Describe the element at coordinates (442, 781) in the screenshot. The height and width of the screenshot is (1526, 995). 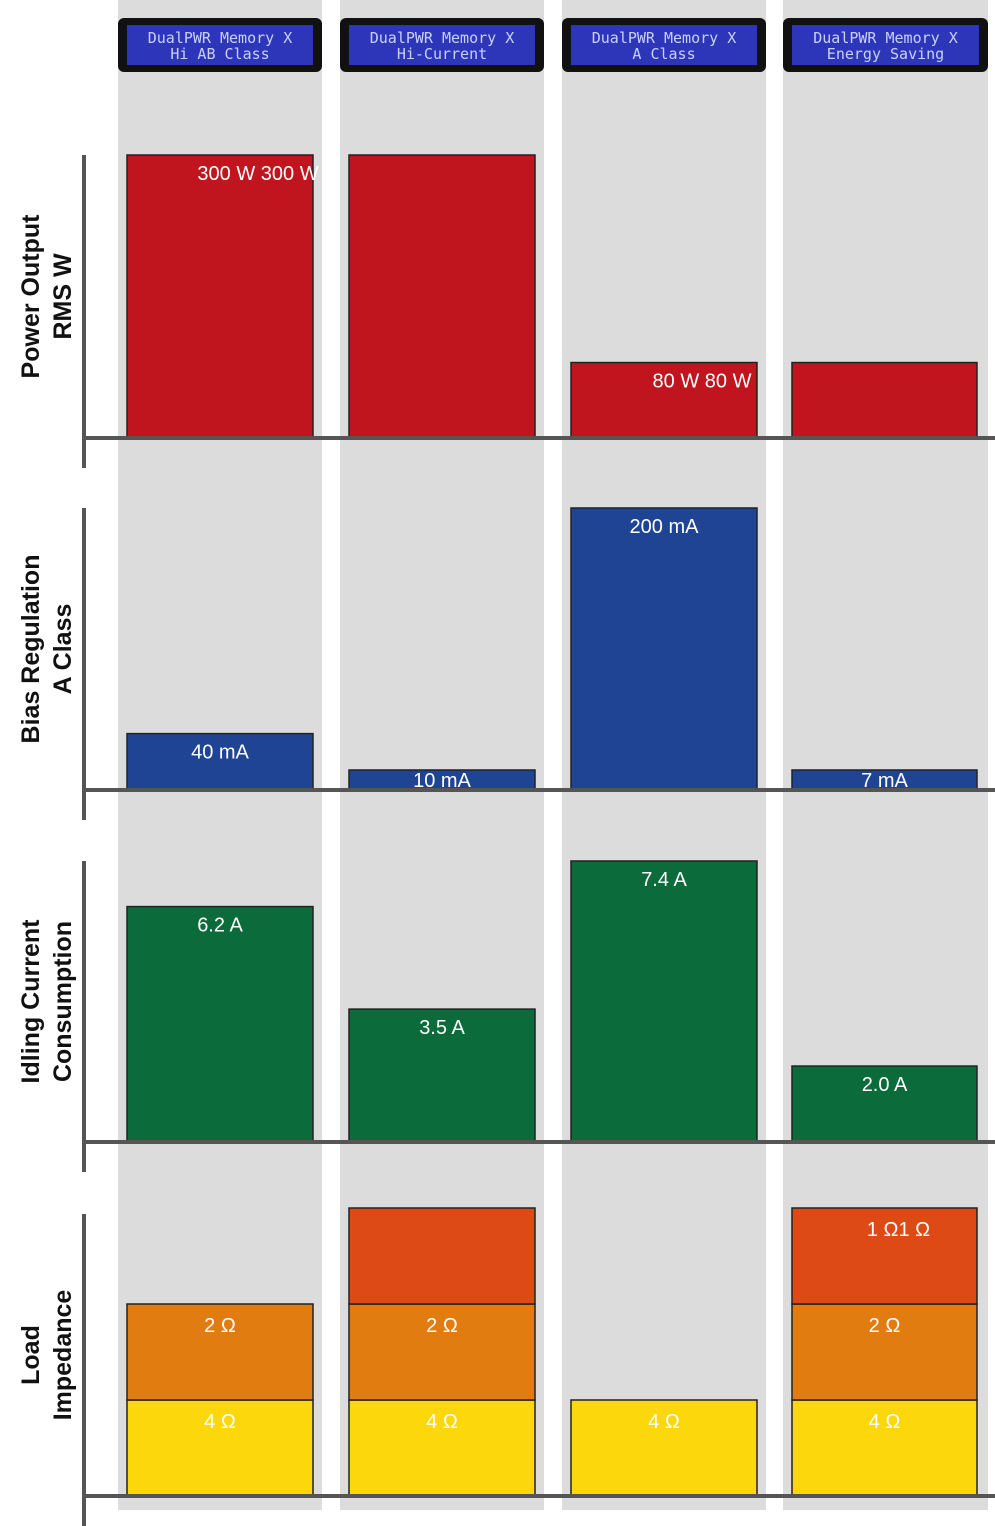
I see `bar-value-label: 10 mA` at that location.